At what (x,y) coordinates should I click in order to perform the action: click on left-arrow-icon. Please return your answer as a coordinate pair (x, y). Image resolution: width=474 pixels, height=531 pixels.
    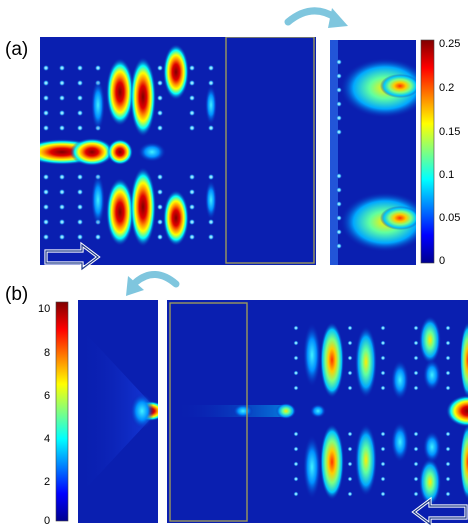
    Looking at the image, I should click on (439, 512).